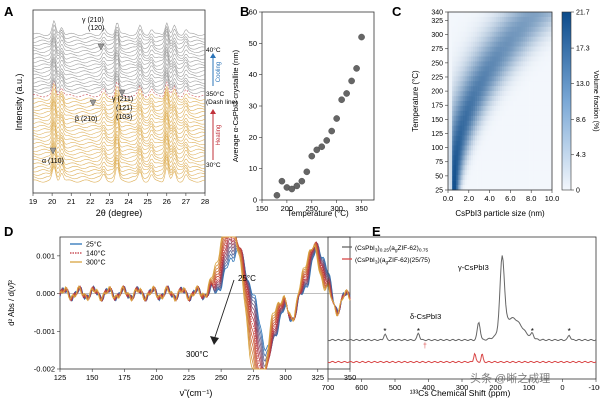  Describe the element at coordinates (350, 377) in the screenshot. I see `d-xtick-label: 350` at that location.